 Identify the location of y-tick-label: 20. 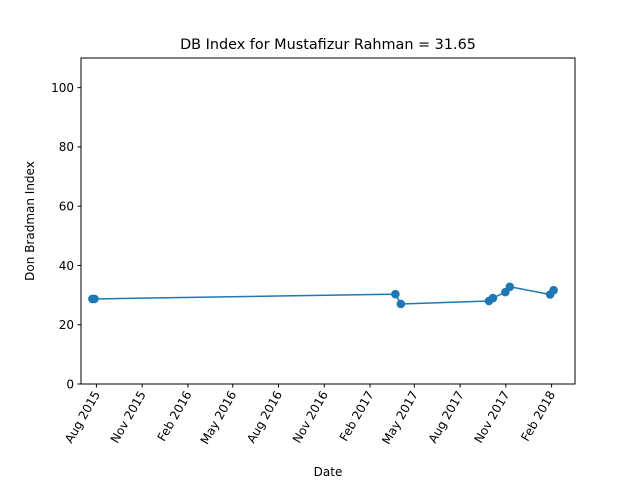
(66, 325).